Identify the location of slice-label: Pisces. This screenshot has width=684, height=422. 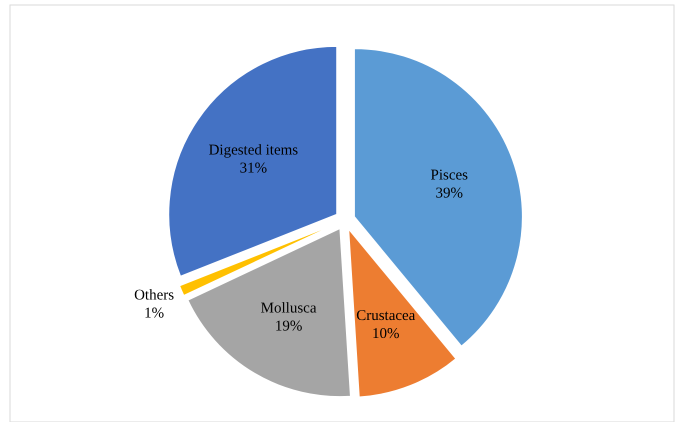
(449, 175).